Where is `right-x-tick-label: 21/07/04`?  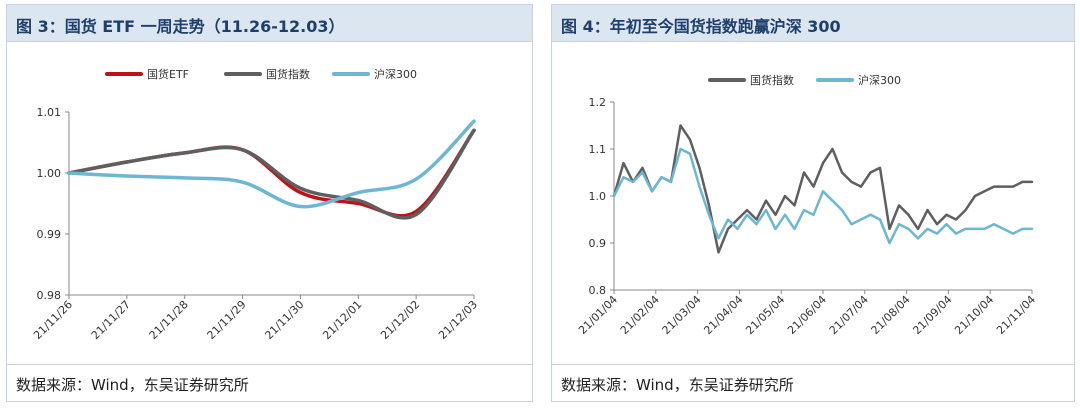
right-x-tick-label: 21/07/04 is located at coordinates (849, 315).